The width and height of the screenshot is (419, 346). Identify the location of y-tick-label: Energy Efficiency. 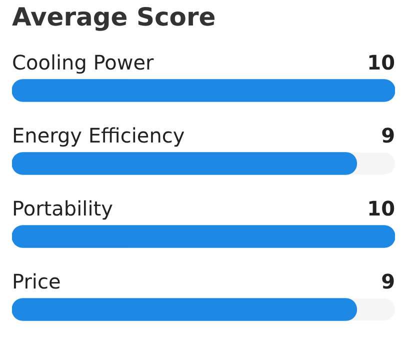
(98, 136).